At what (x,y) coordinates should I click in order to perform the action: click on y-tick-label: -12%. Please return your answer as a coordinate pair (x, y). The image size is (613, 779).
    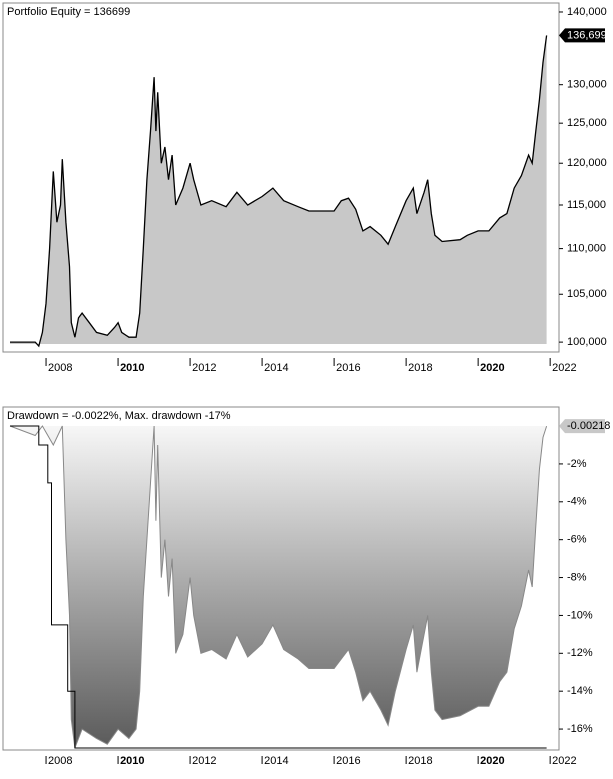
    Looking at the image, I should click on (580, 653).